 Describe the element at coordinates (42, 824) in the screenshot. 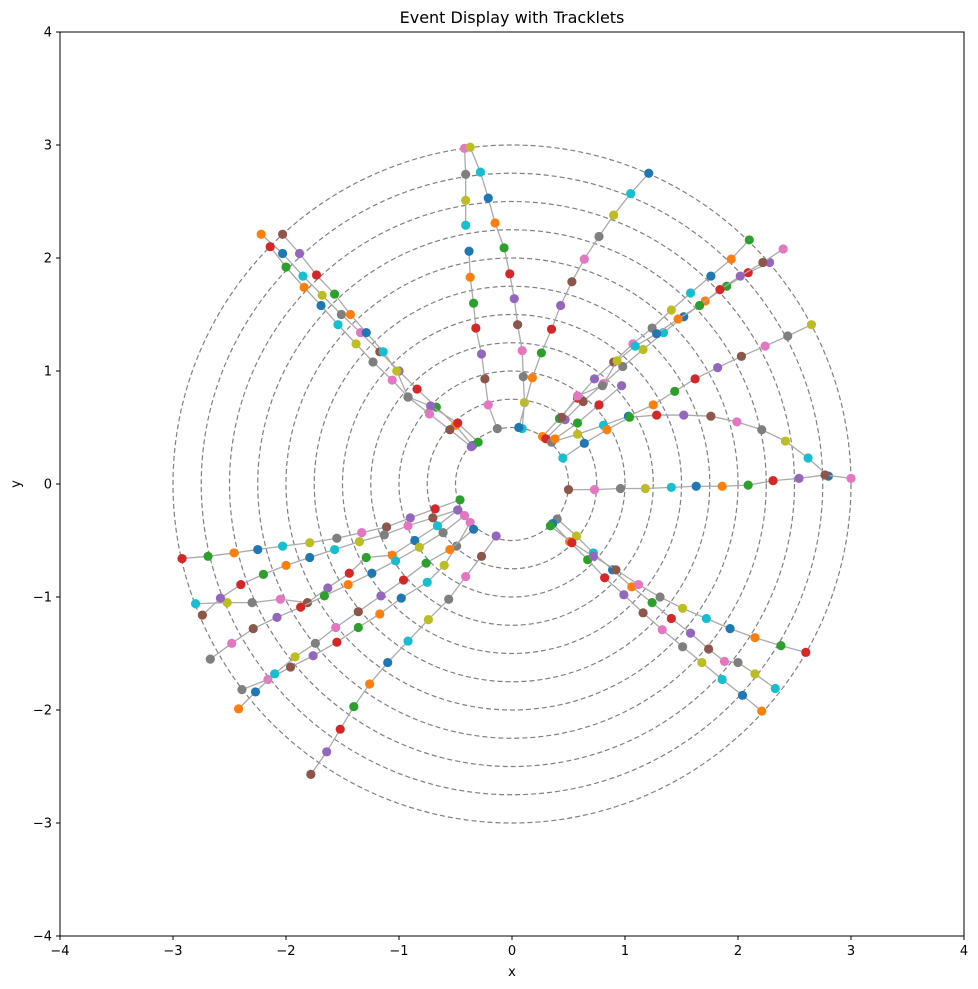

I see `y-tick-label: −3` at that location.